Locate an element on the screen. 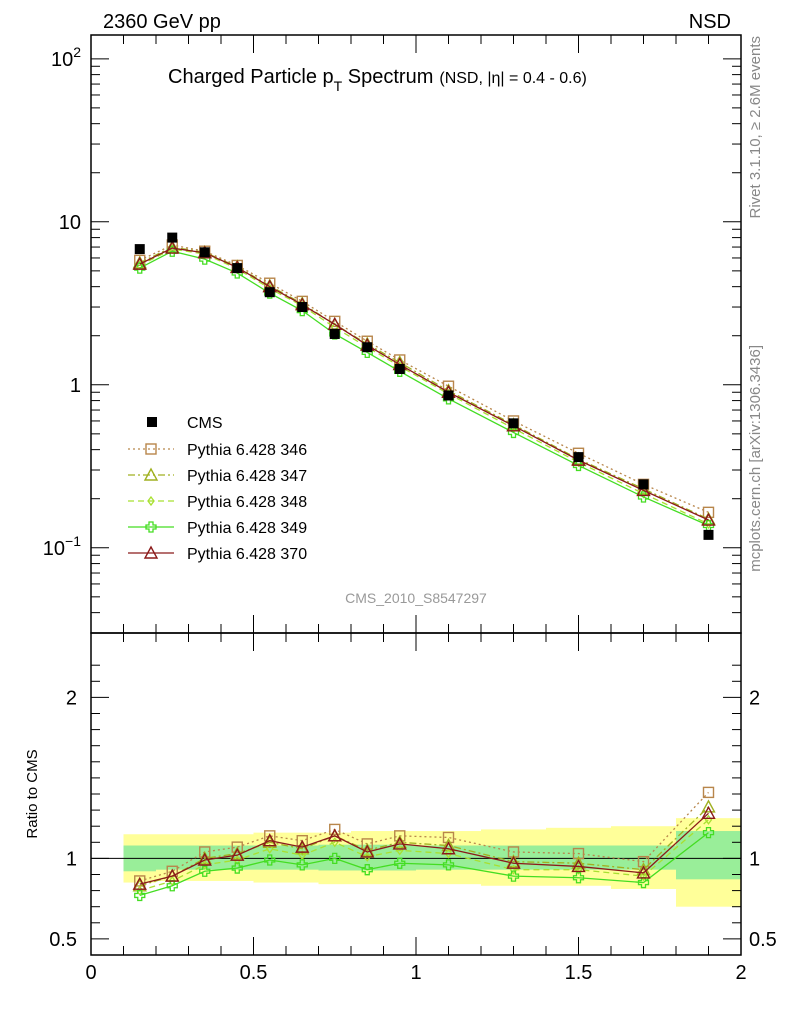 The image size is (786, 1024). ratio-series is located at coordinates (424, 844).